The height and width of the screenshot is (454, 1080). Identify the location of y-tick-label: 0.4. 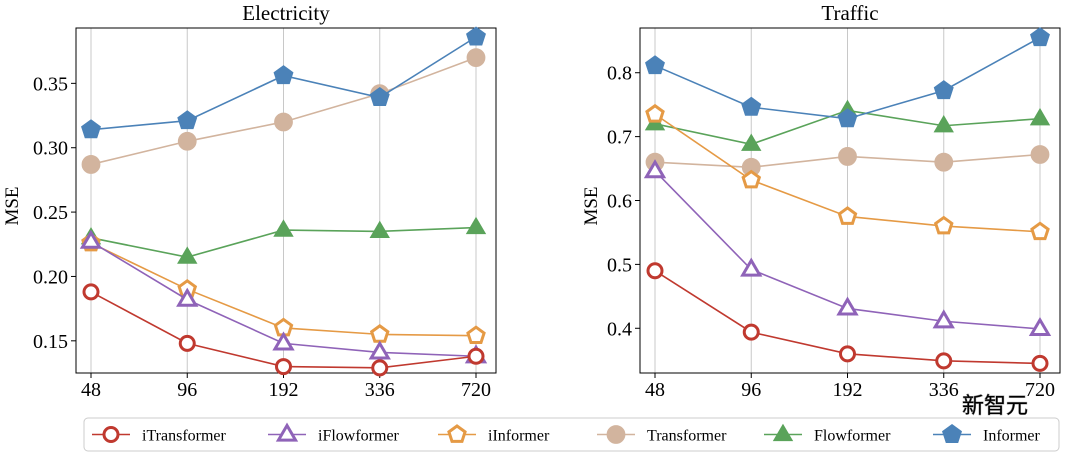
(619, 329).